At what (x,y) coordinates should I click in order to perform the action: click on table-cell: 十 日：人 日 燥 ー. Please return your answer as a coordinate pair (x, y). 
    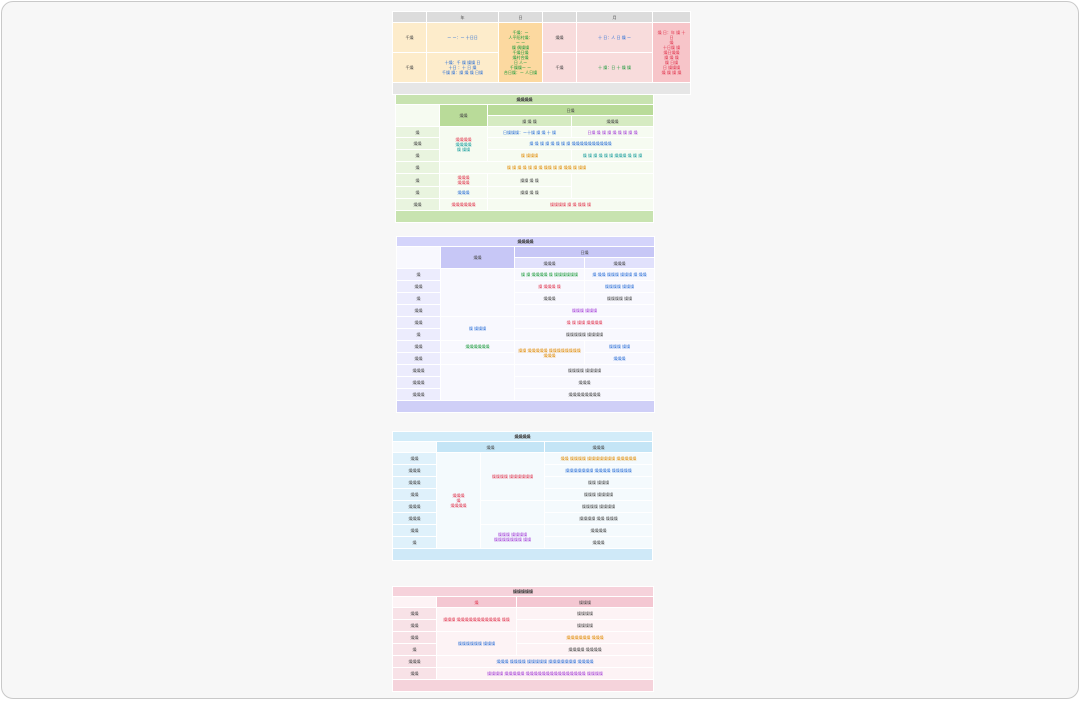
    Looking at the image, I should click on (614, 37).